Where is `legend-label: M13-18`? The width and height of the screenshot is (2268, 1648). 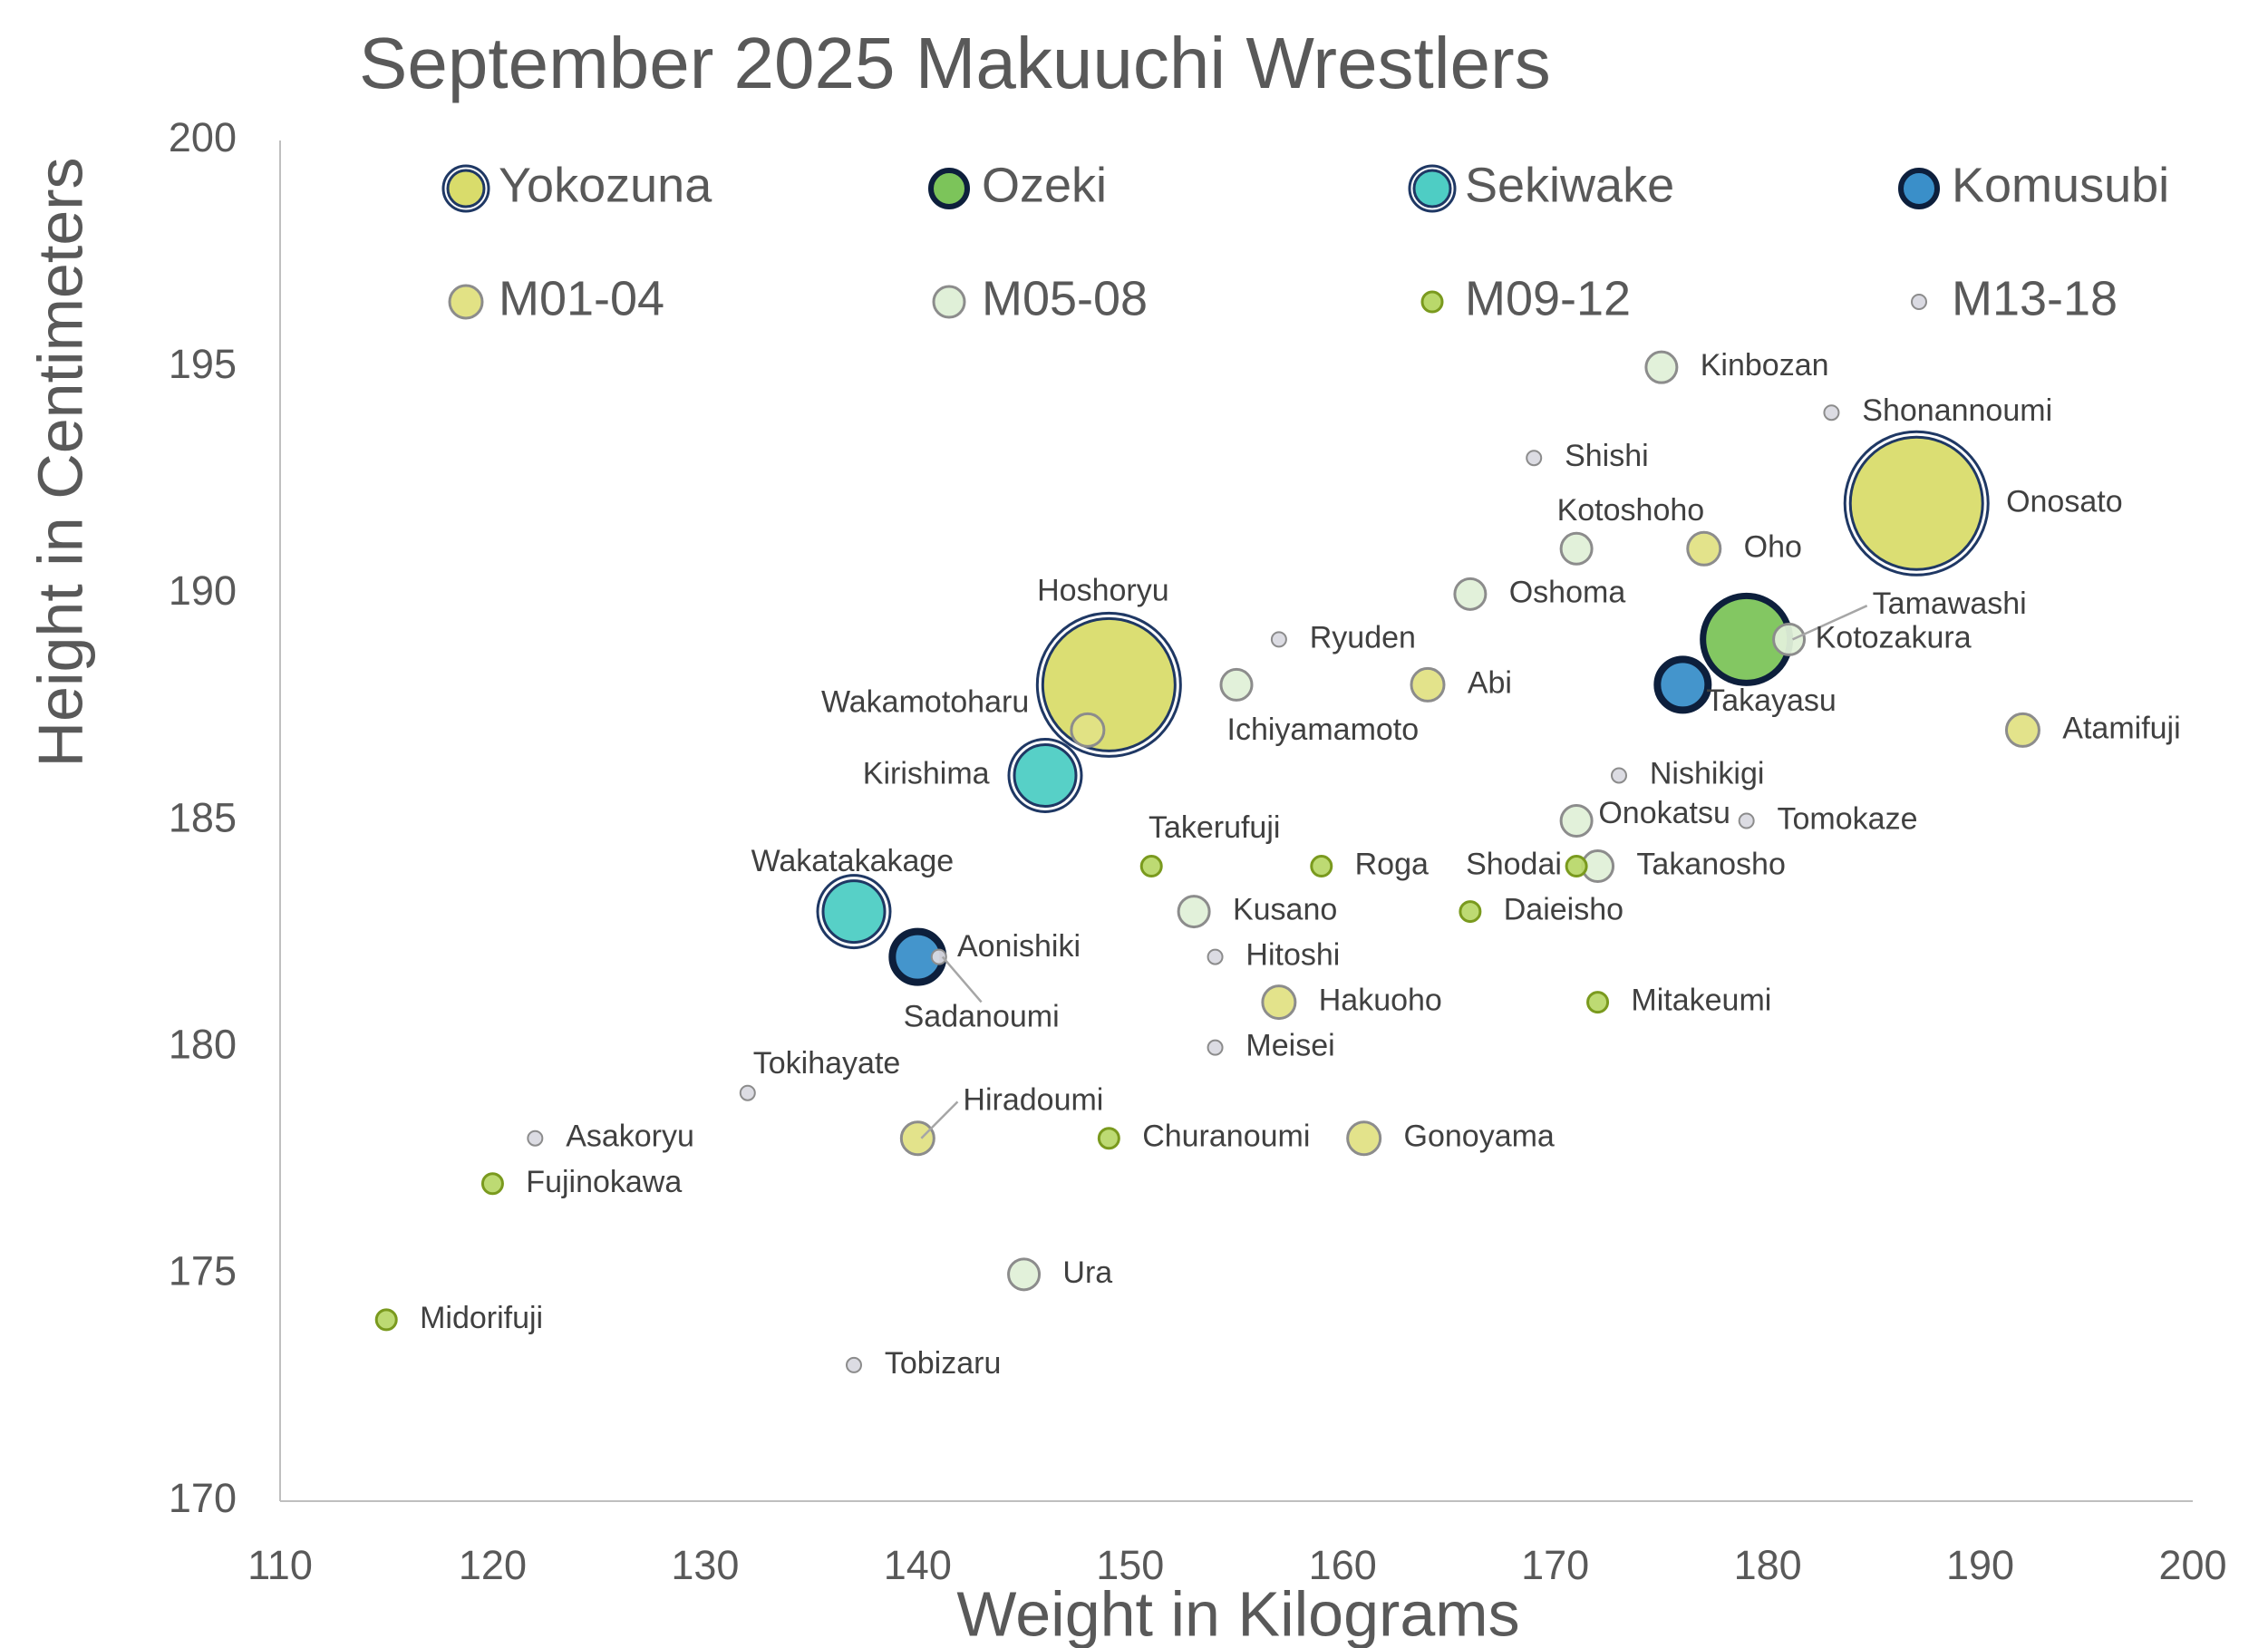 legend-label: M13-18 is located at coordinates (2035, 298).